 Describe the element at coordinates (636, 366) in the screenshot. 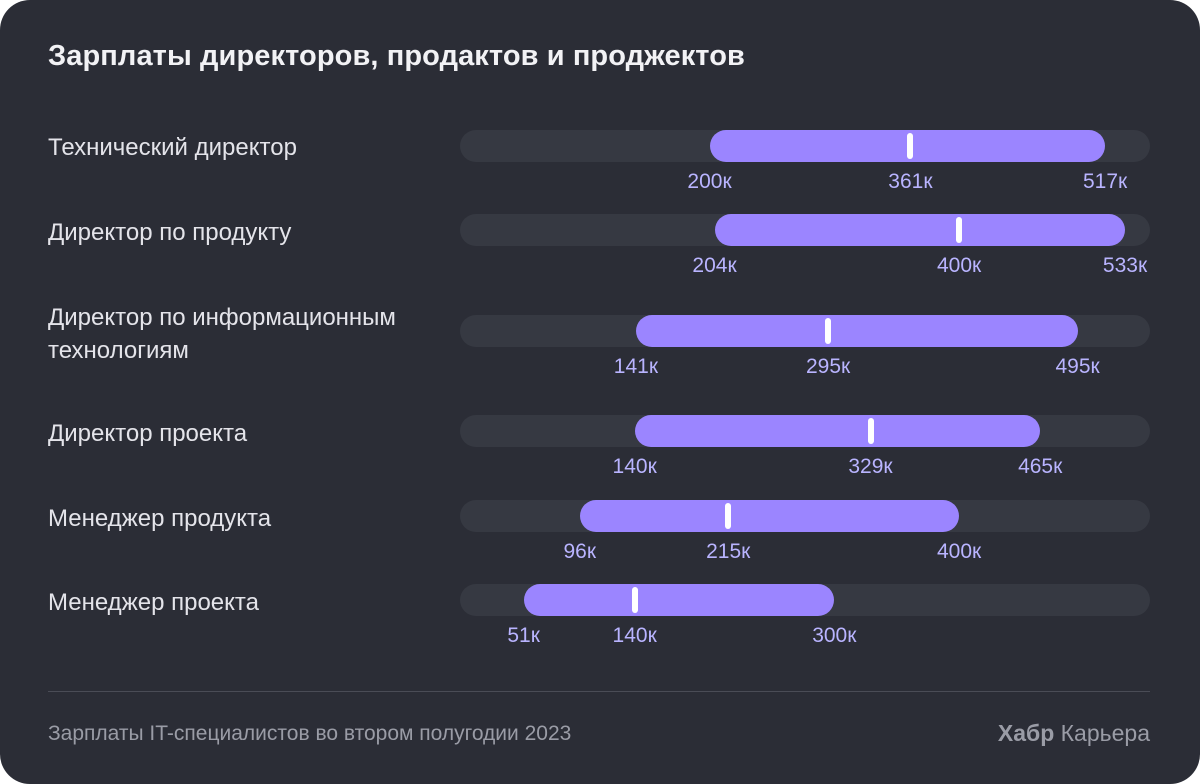

I see `min-value-label: 141к` at that location.